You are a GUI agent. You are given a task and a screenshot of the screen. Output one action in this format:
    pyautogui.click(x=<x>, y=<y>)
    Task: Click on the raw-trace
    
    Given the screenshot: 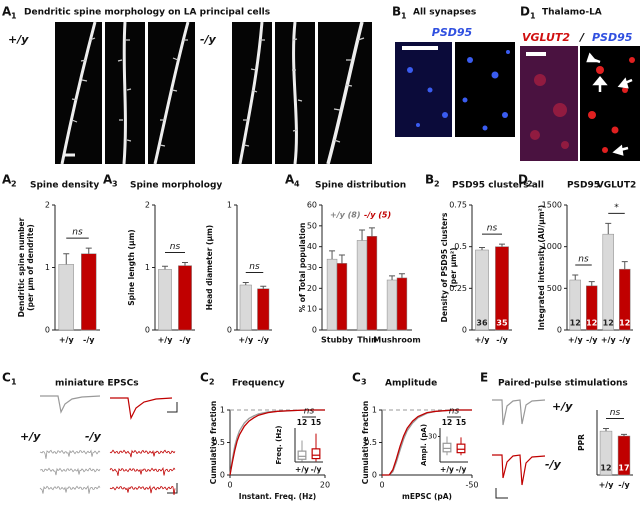 What is the action you would take?
    pyautogui.click(x=70, y=471)
    